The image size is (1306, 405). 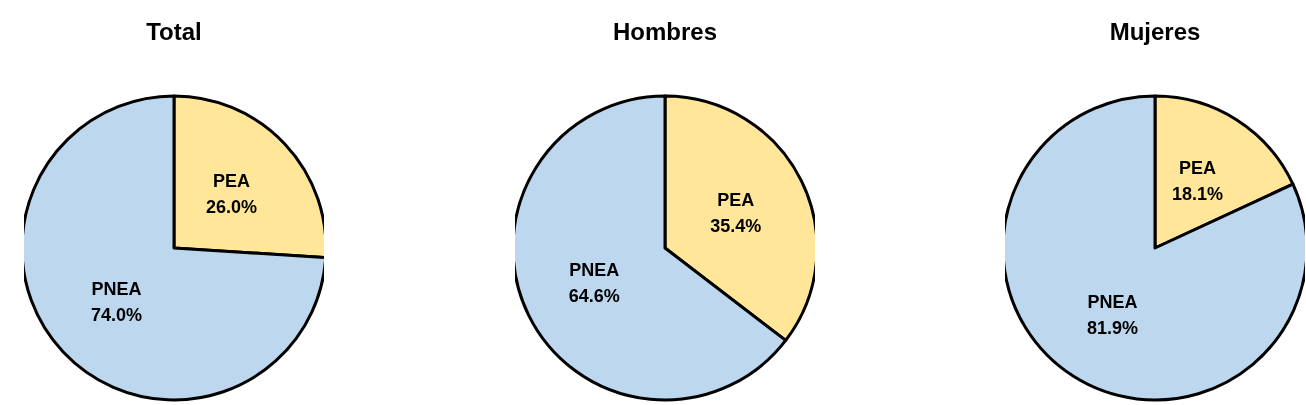 I want to click on data-label: 35.4%, so click(x=736, y=226).